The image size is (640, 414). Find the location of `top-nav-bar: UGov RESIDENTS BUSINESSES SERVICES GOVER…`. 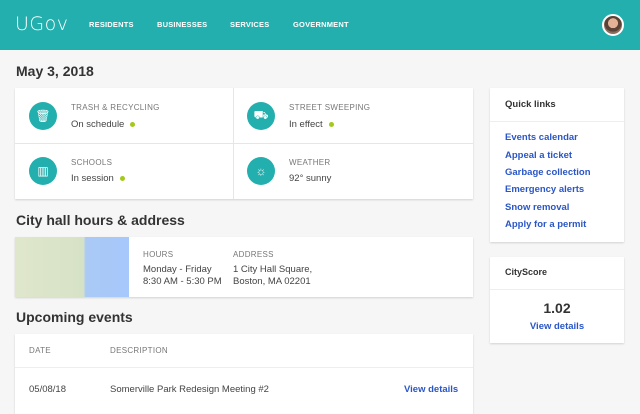

top-nav-bar: UGov RESIDENTS BUSINESSES SERVICES GOVER… is located at coordinates (320, 25).